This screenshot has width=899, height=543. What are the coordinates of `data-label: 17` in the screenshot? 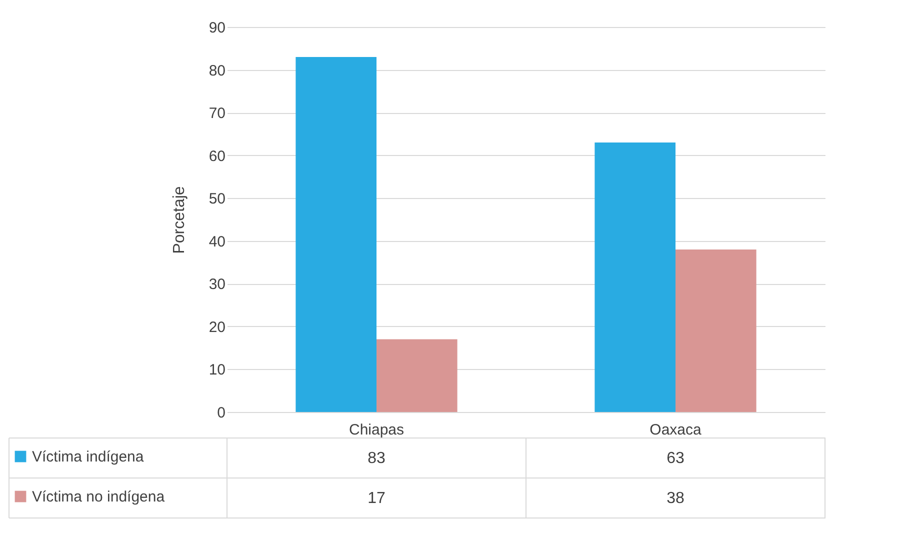 It's located at (377, 498).